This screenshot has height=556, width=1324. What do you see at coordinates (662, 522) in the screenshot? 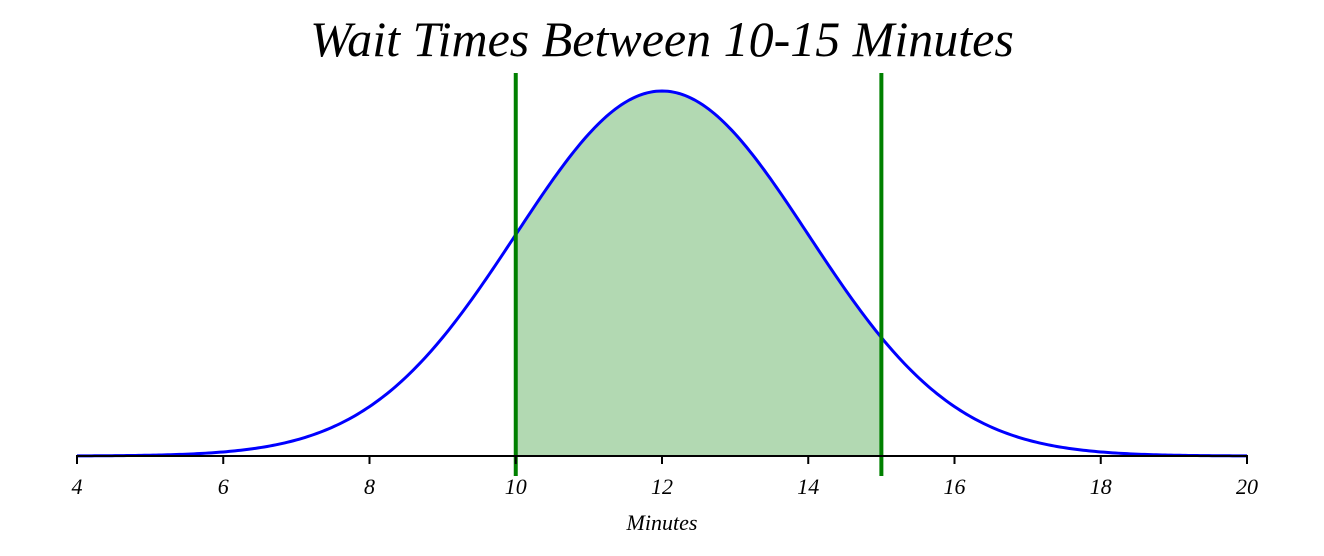
I see `x-axis-label: Minutes` at bounding box center [662, 522].